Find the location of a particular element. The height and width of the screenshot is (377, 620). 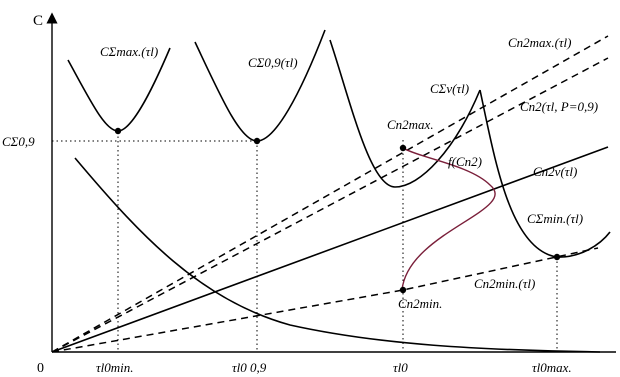

curve-c-sigma-min is located at coordinates (545, 173).